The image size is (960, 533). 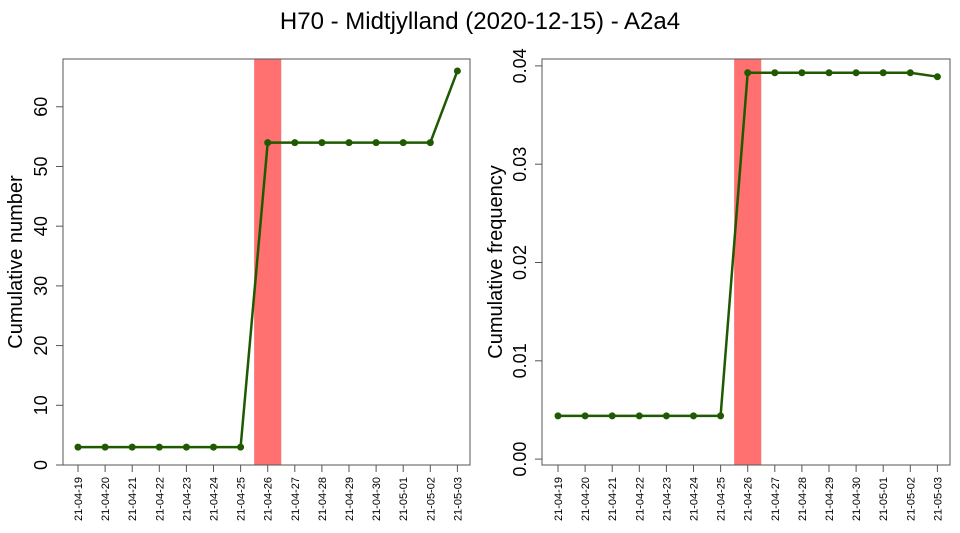 What do you see at coordinates (41, 166) in the screenshot?
I see `y-tick-label: 50` at bounding box center [41, 166].